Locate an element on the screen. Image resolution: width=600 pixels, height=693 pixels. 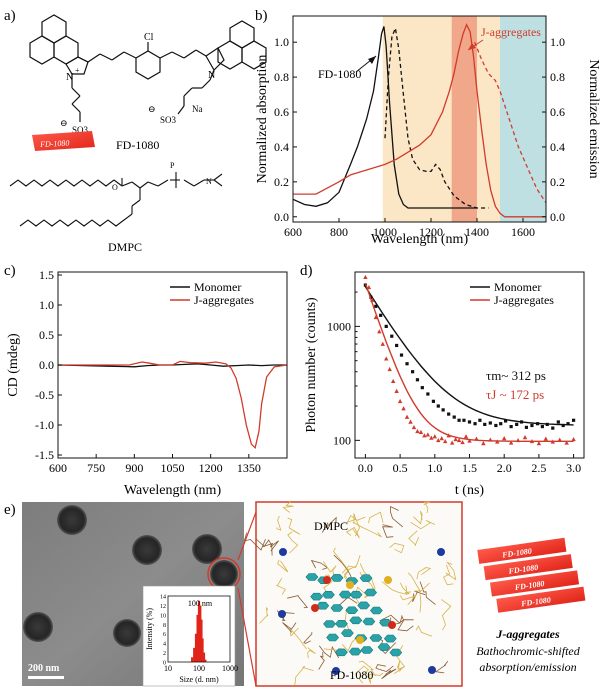
x-tick-label: 3.0 is located at coordinates (573, 468).